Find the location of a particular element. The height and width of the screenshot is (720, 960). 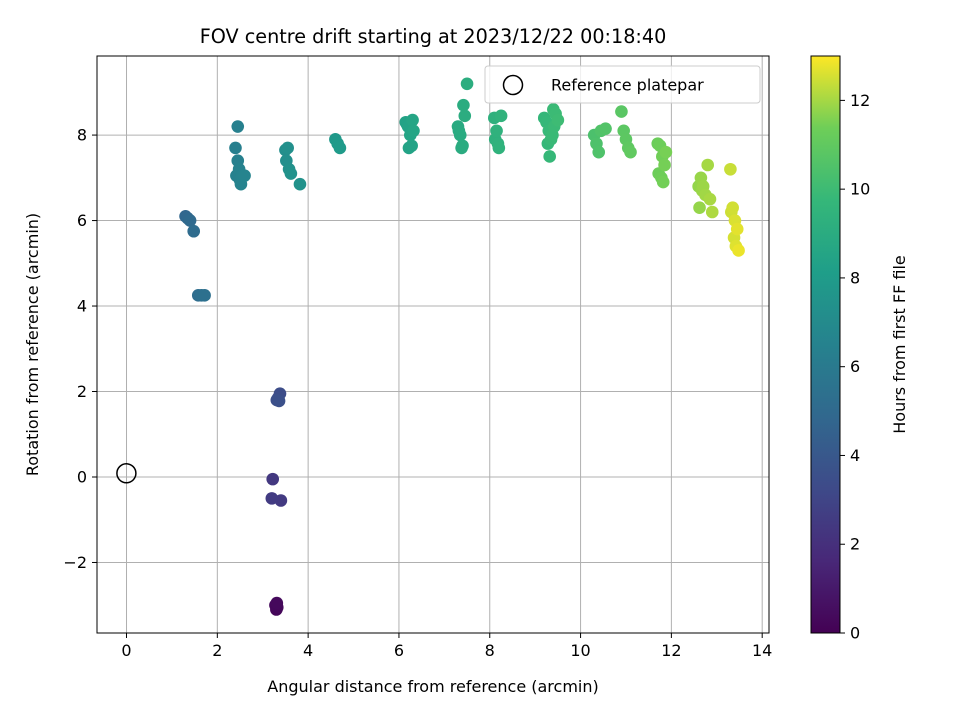

y-tick-label: 4 is located at coordinates (82, 306).